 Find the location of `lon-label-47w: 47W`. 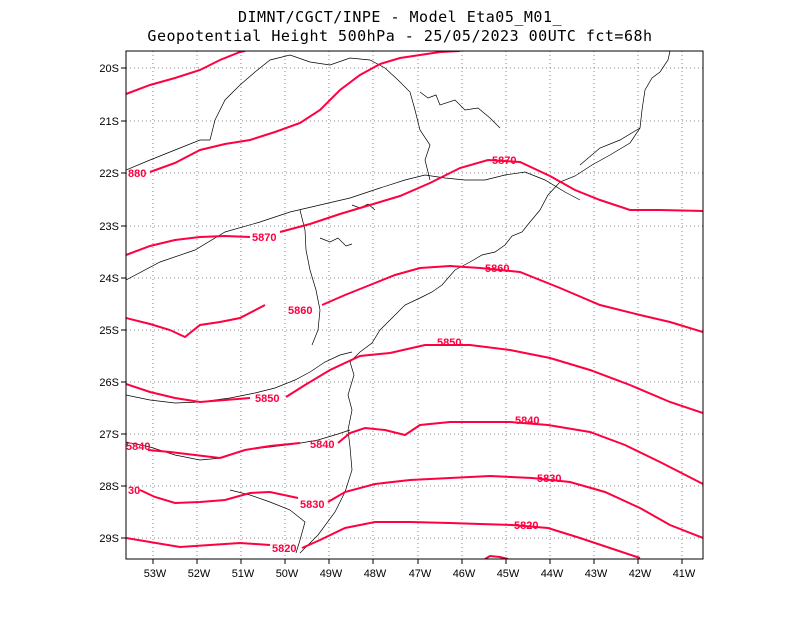

lon-label-47w: 47W is located at coordinates (420, 574).